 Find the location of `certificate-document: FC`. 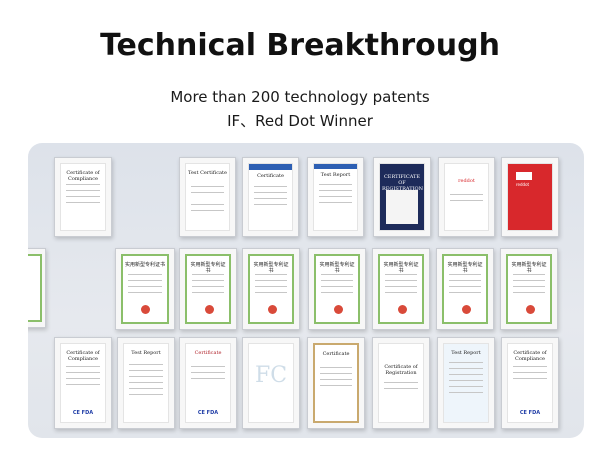

certificate-document: FC is located at coordinates (271, 383).